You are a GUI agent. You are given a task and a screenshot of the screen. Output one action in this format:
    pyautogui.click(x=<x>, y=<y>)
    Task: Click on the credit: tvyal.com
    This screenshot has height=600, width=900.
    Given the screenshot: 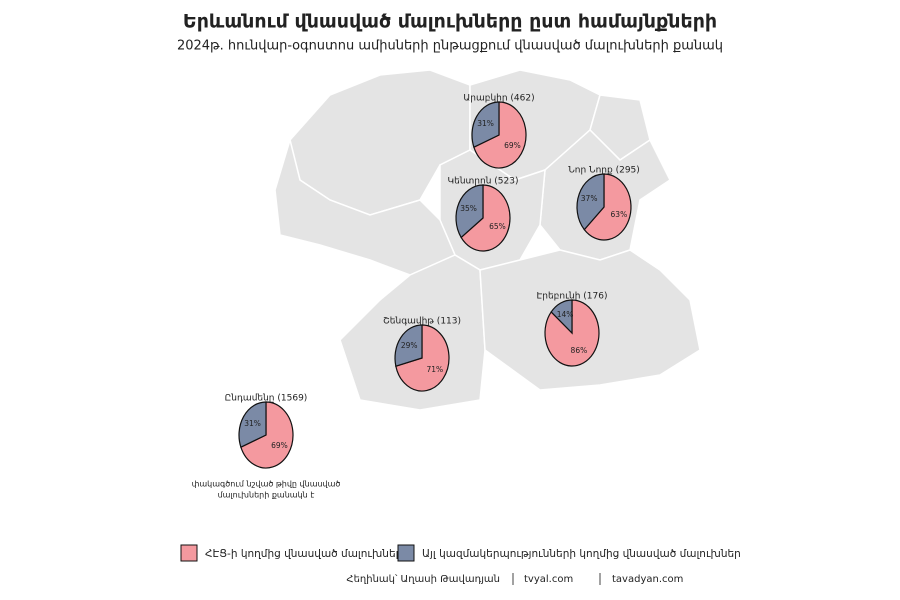 What is the action you would take?
    pyautogui.click(x=548, y=579)
    